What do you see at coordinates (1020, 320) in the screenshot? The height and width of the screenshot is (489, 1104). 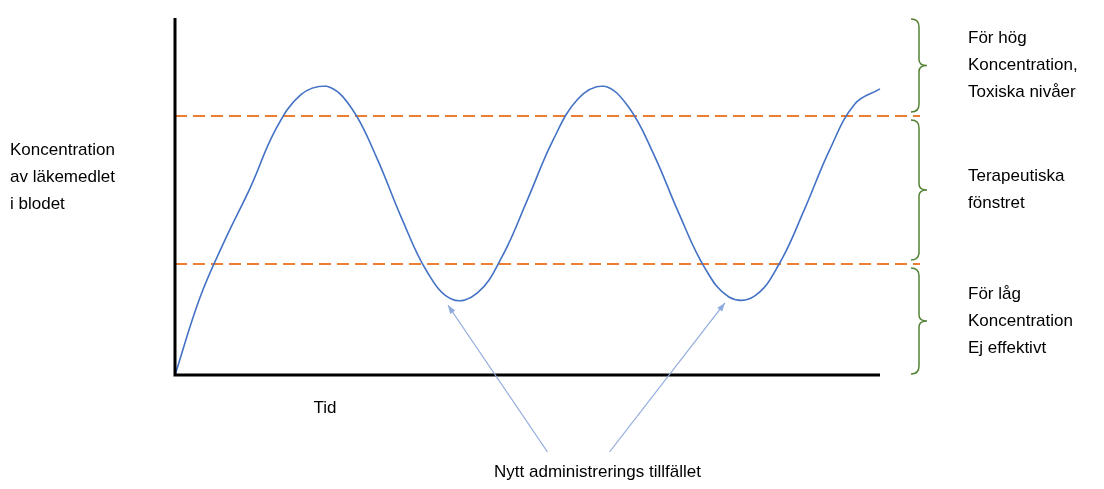 I see `text: För låg Koncentration Ej effektivt` at bounding box center [1020, 320].